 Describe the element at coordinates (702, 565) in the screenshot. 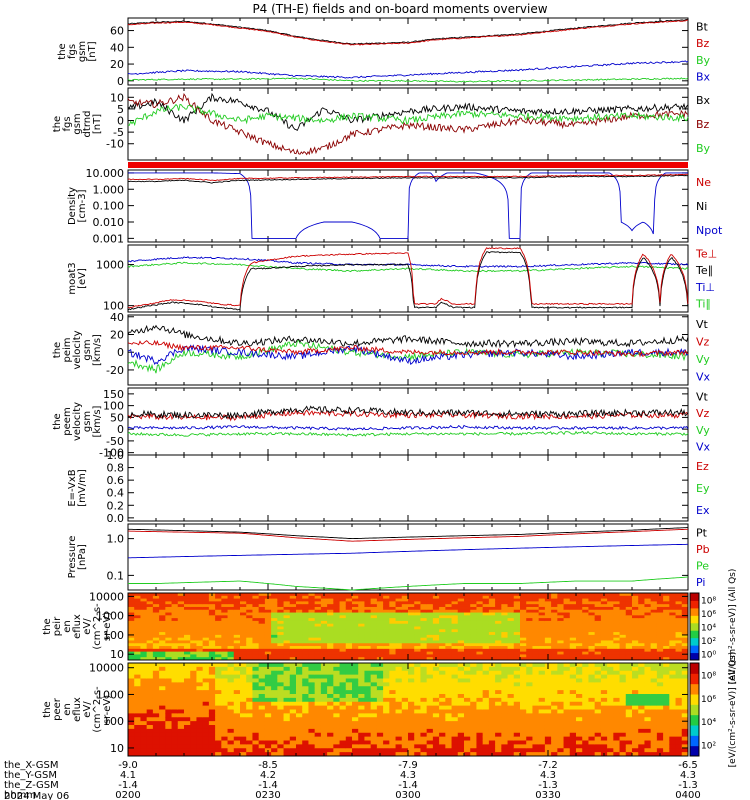

I see `legend-entry: Pe` at that location.